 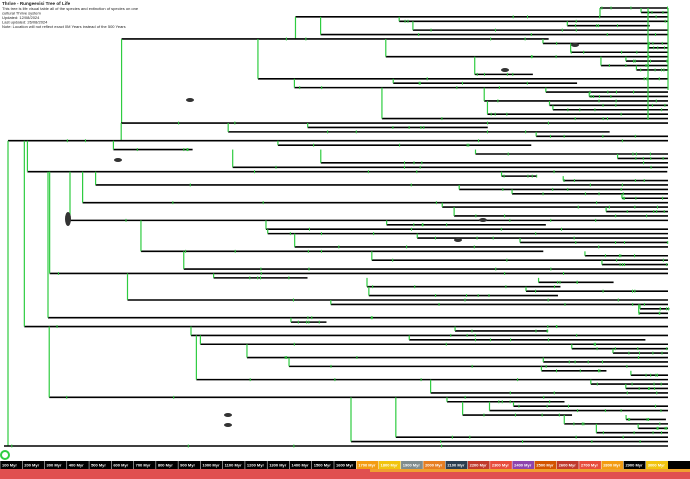 I want to click on timeline-label: 900 Myr, so click(x=187, y=465).